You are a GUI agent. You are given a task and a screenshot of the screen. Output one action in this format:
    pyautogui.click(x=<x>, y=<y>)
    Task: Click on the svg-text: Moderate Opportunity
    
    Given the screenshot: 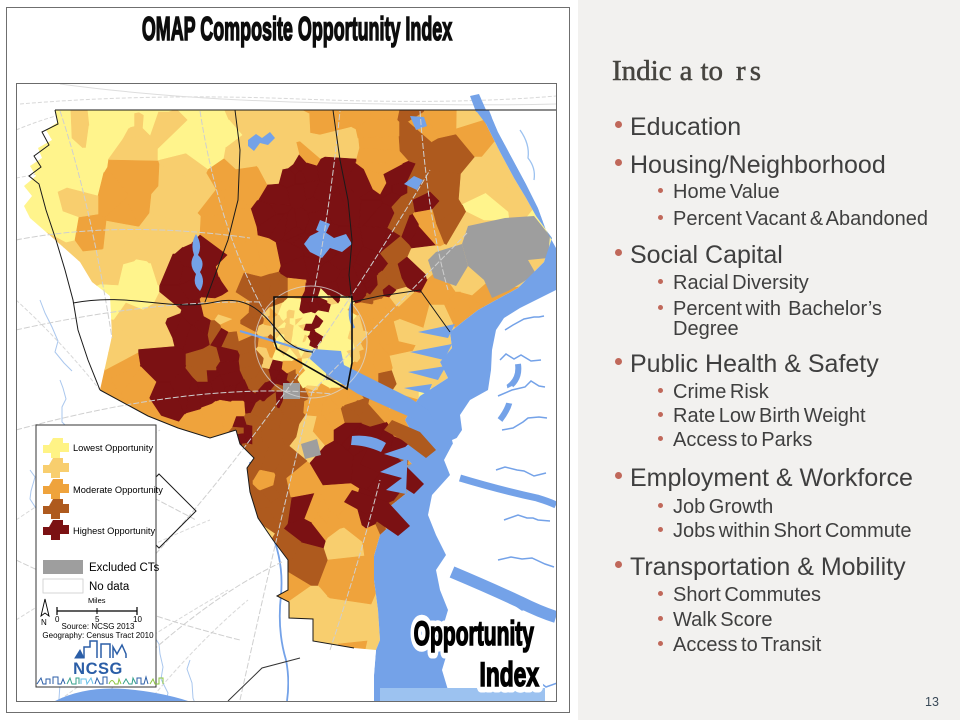 What is the action you would take?
    pyautogui.click(x=118, y=490)
    